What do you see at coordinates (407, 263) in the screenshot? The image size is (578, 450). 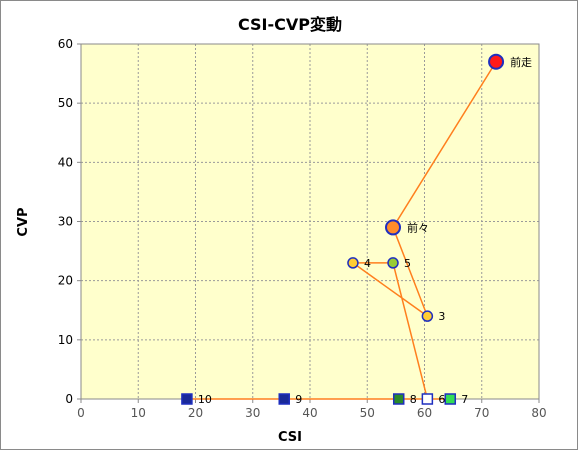 I see `point-label-5: 5` at bounding box center [407, 263].